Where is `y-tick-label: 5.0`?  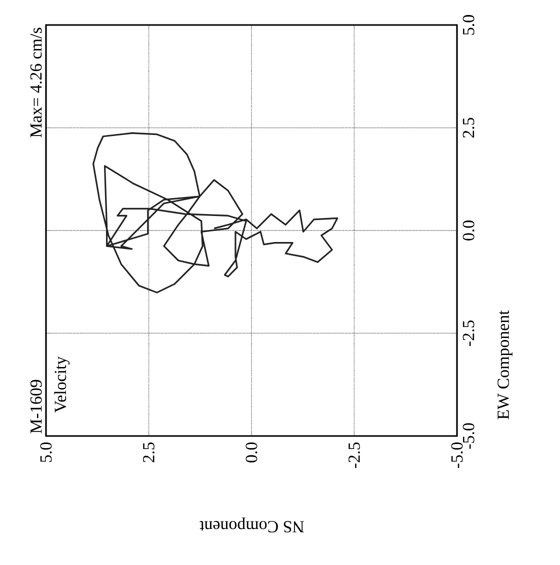 y-tick-label: 5.0 is located at coordinates (468, 25).